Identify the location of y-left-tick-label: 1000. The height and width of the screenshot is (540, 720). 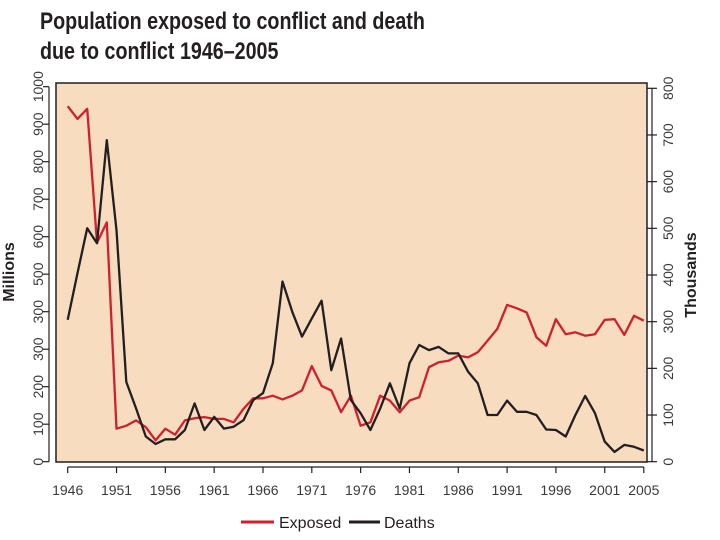
(38, 86).